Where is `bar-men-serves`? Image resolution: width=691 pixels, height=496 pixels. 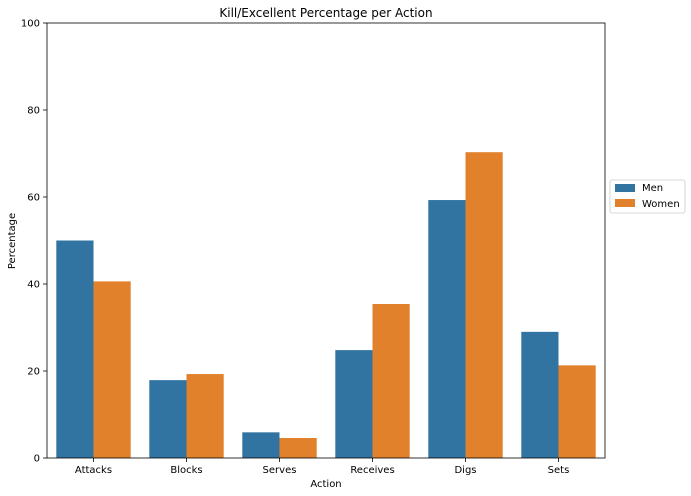 bar-men-serves is located at coordinates (261, 445).